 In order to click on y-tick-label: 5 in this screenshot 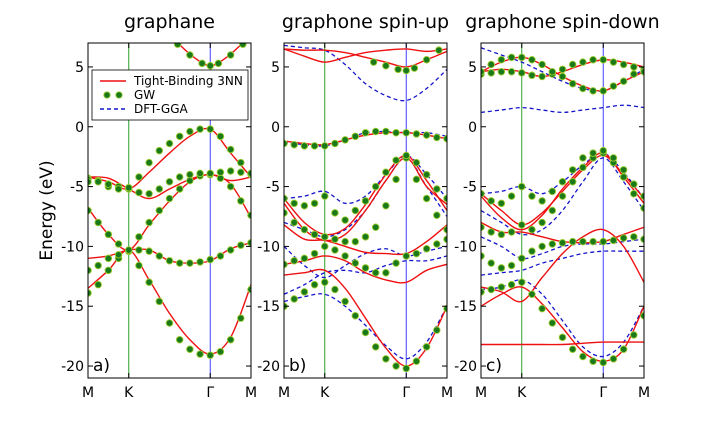, I will do `click(275, 68)`.